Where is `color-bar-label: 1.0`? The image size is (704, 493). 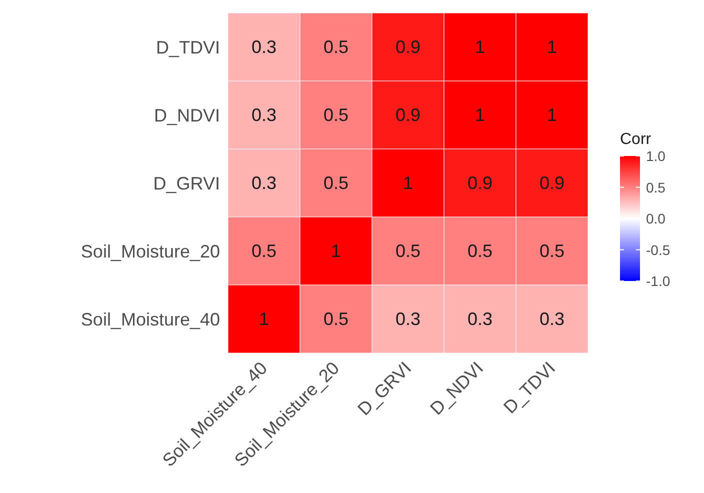
color-bar-label: 1.0 is located at coordinates (656, 156).